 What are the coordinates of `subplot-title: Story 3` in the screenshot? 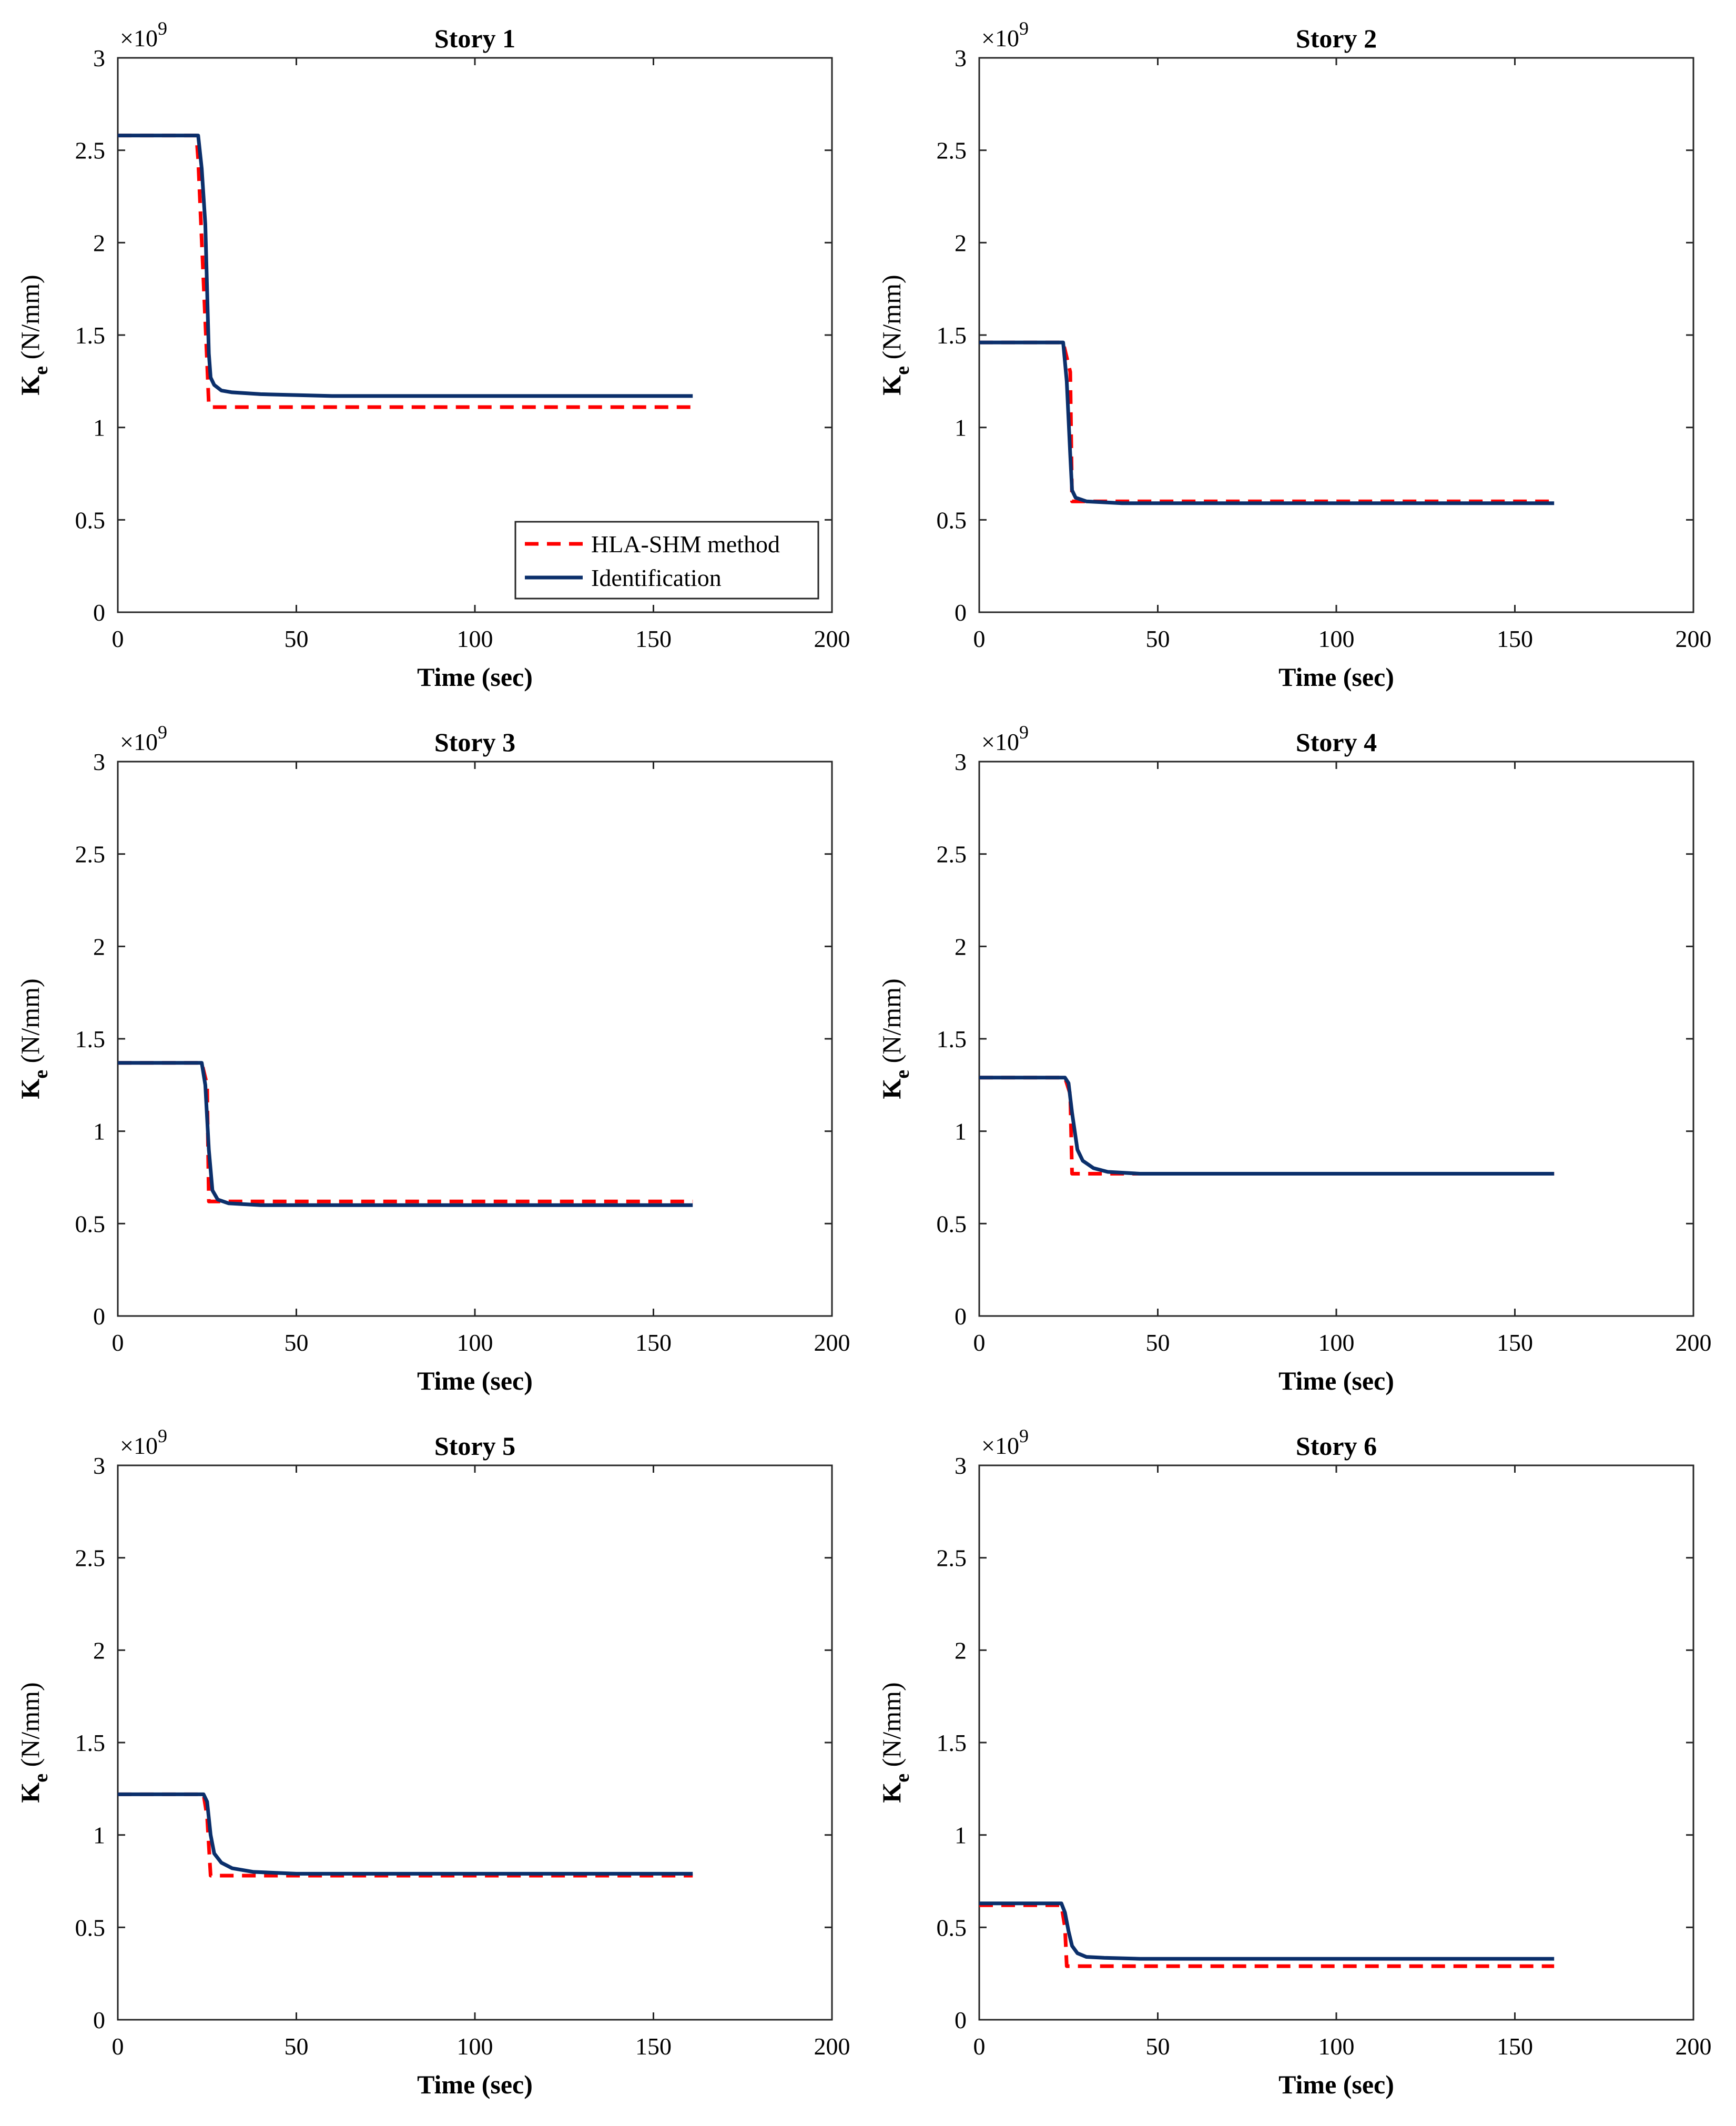 It's located at (474, 742).